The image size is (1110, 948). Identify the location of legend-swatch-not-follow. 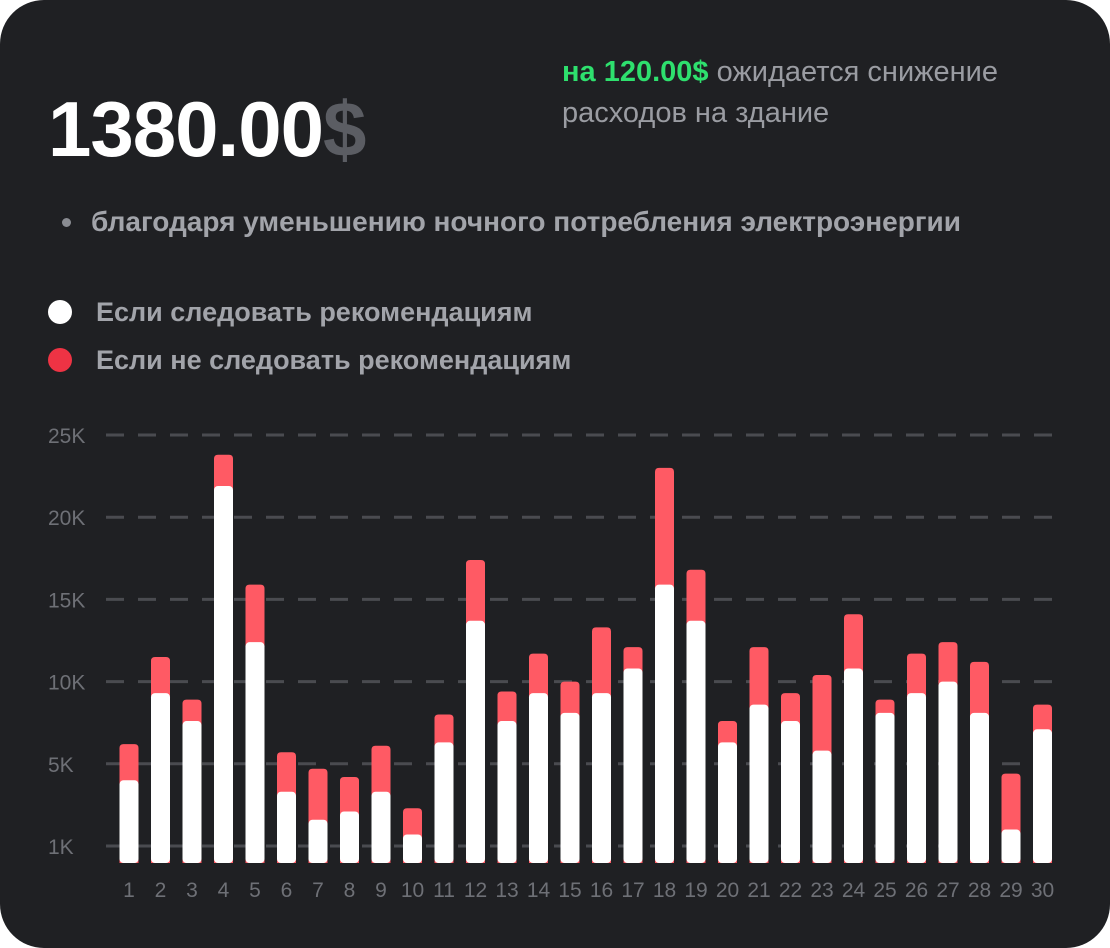
(60, 360).